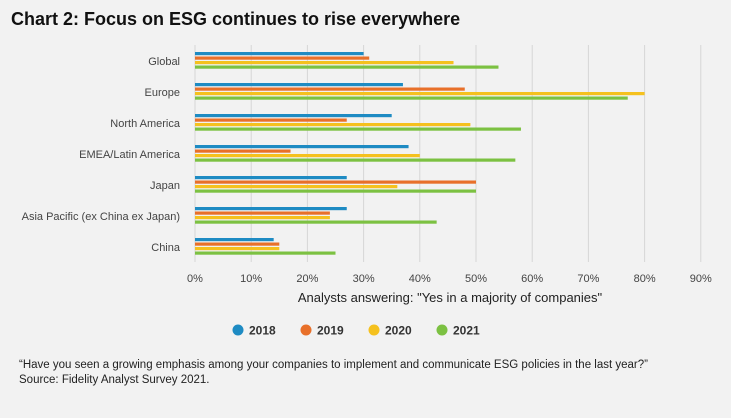 The image size is (731, 418). What do you see at coordinates (466, 331) in the screenshot?
I see `legend-label: 2021` at bounding box center [466, 331].